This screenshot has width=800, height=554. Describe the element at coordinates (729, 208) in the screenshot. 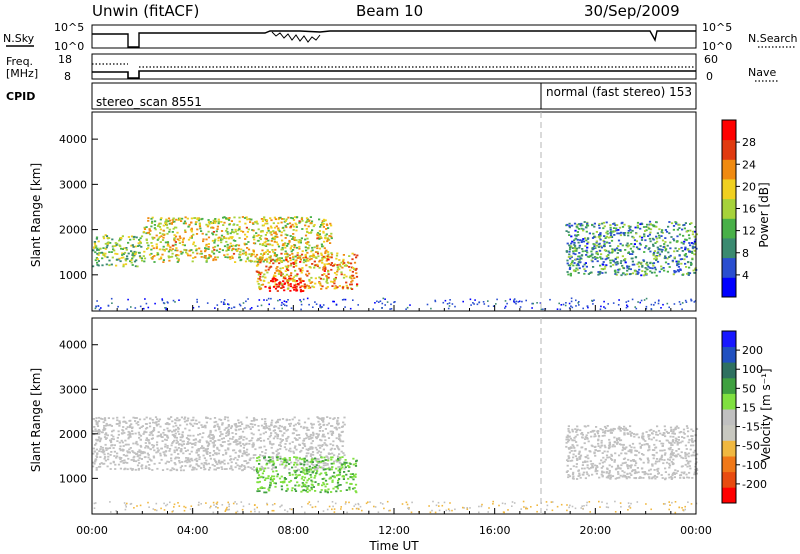

I see `colorbar-swatch` at that location.